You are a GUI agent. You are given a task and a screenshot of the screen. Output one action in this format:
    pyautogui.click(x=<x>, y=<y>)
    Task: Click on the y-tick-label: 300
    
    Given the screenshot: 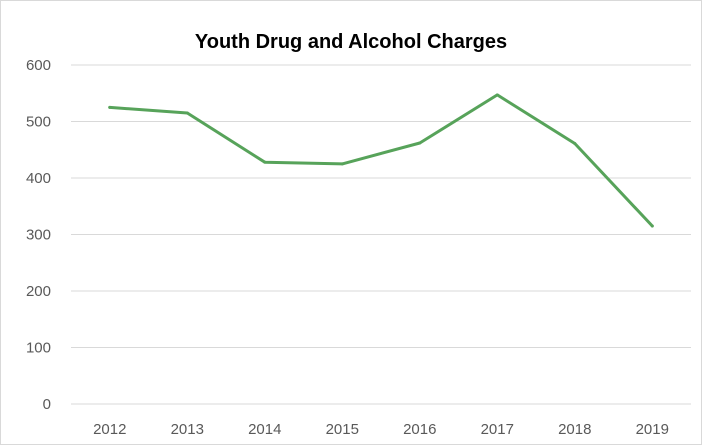 What is the action you would take?
    pyautogui.click(x=38, y=235)
    